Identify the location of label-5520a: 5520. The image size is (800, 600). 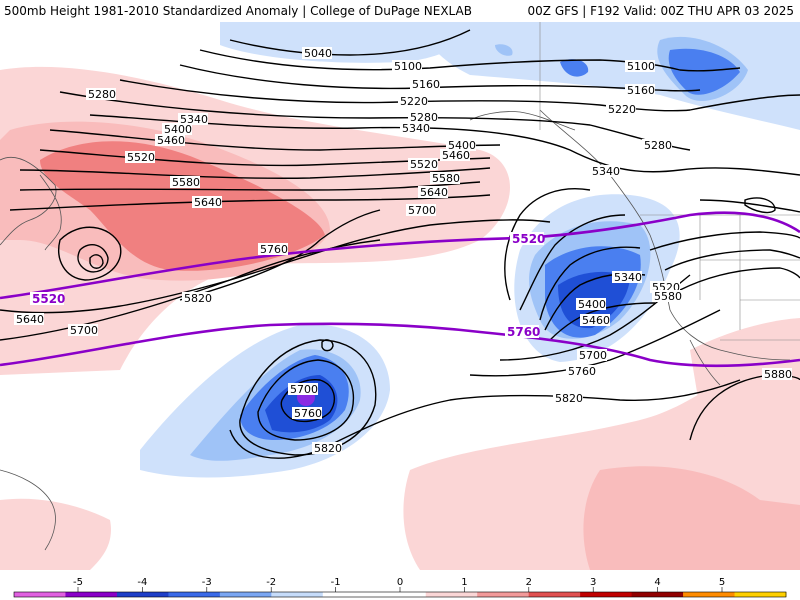
(140, 157).